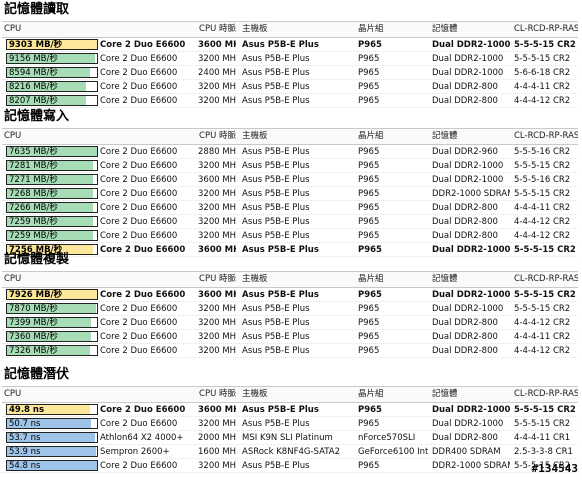  I want to click on section-title: 記憶體複製, so click(37, 259).